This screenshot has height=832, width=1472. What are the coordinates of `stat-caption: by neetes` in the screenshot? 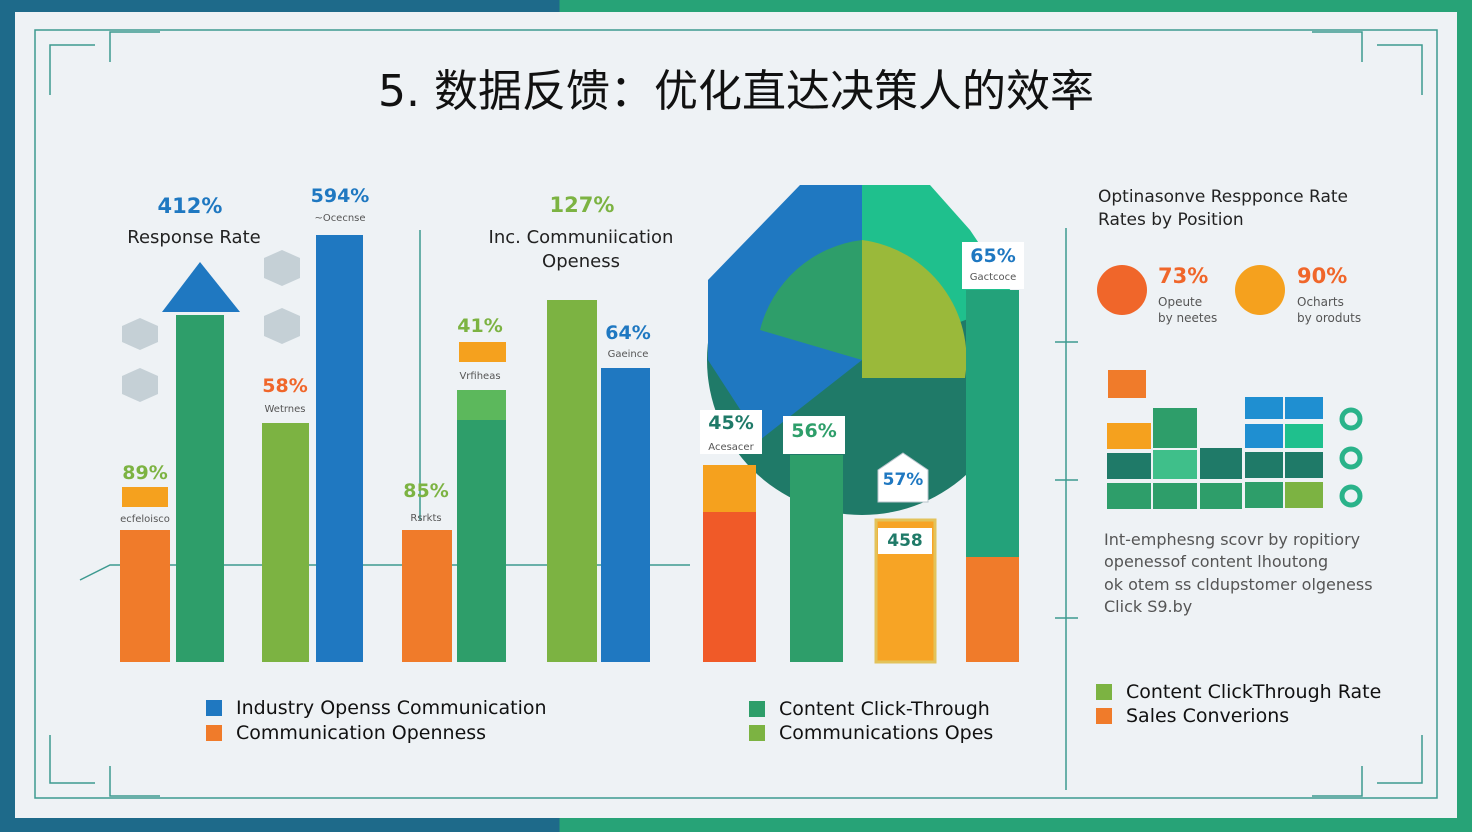 It's located at (1188, 318).